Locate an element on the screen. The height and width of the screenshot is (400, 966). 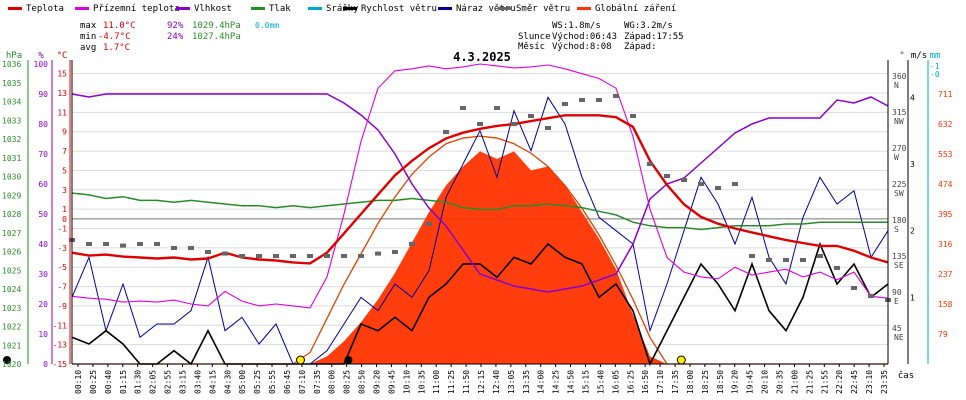
tick-label-direction-name: NE is located at coordinates (899, 337).